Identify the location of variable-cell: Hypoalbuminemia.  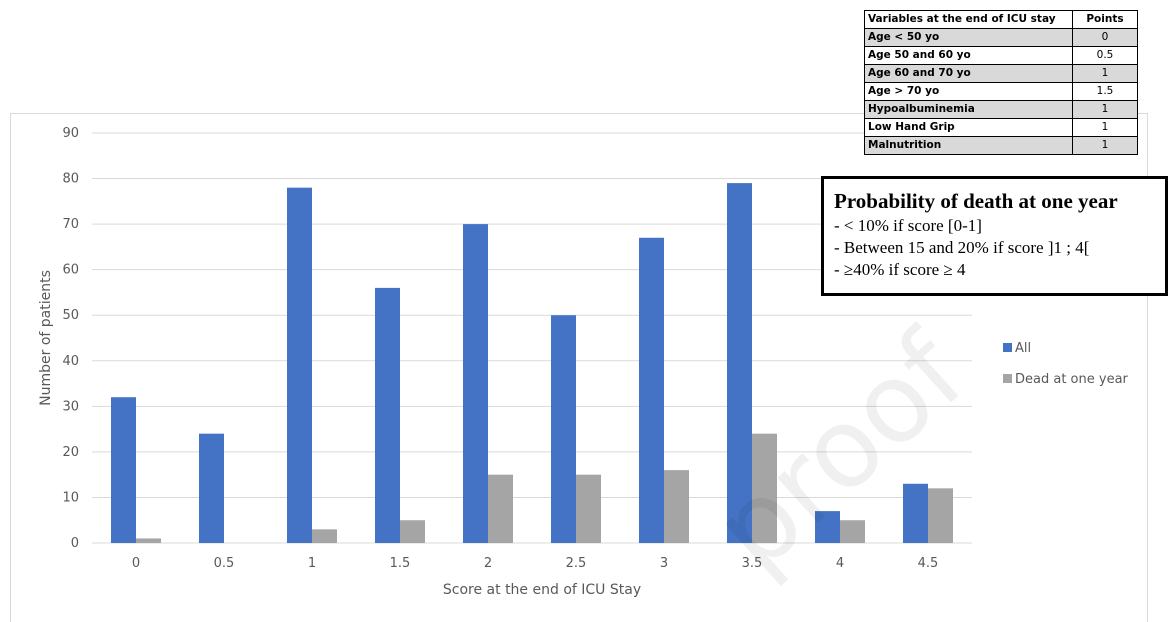
(968, 109).